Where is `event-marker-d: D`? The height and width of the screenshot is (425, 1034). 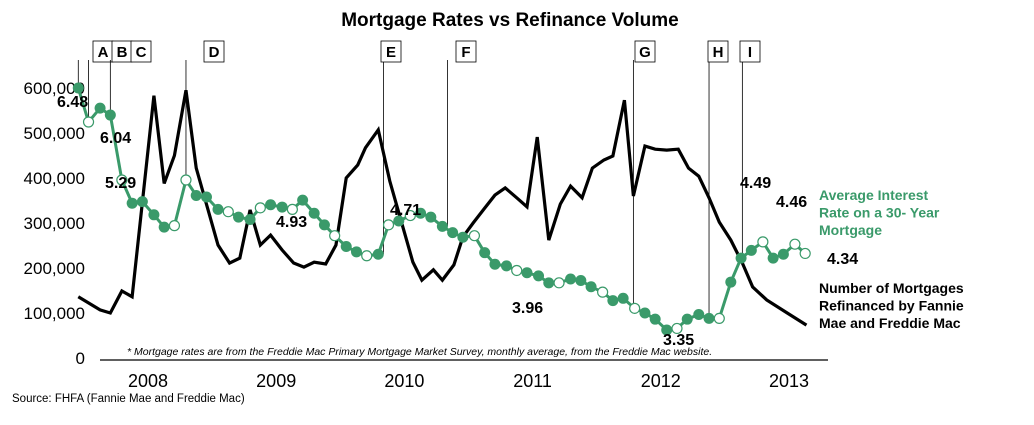
event-marker-d: D is located at coordinates (205, 110).